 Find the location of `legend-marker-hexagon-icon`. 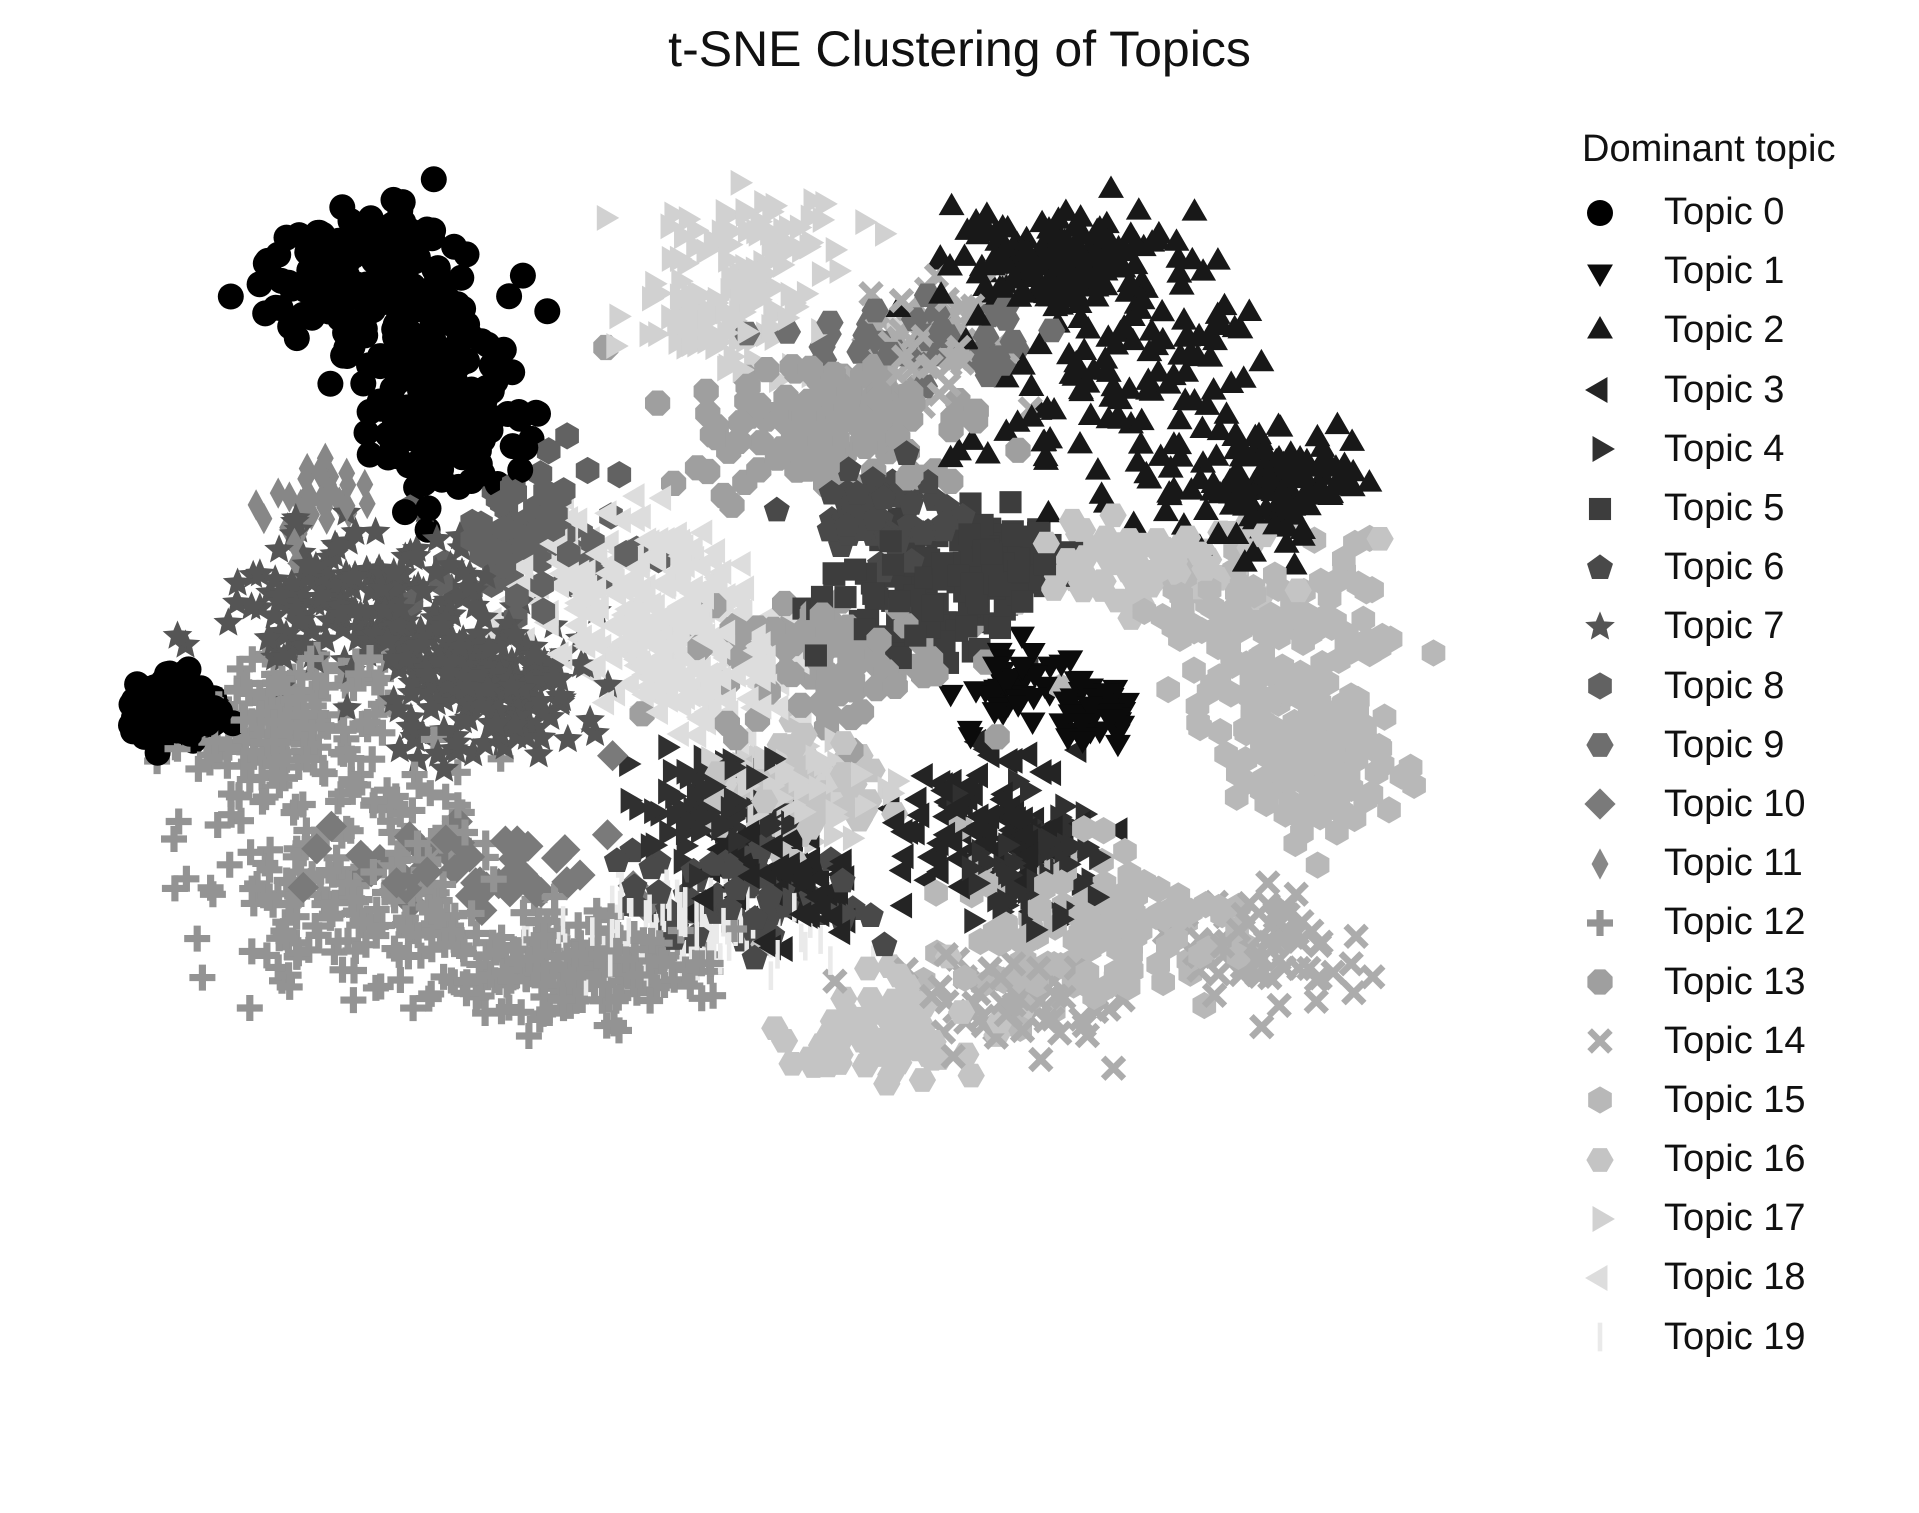

legend-marker-hexagon-icon is located at coordinates (1600, 1100).